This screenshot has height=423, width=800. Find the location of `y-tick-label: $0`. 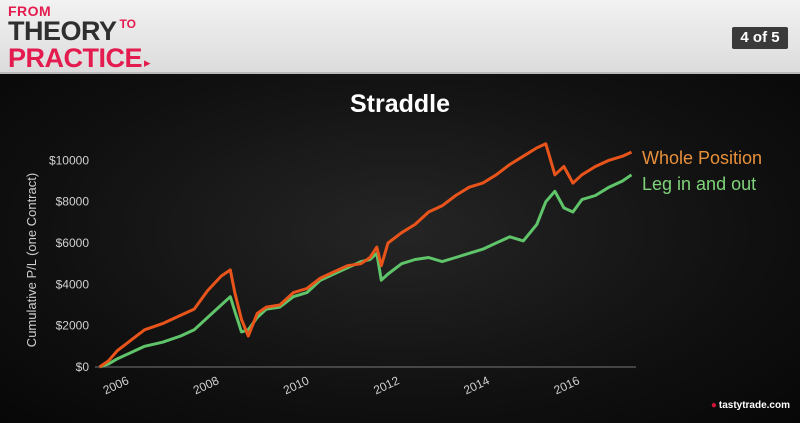

y-tick-label: $0 is located at coordinates (83, 367).